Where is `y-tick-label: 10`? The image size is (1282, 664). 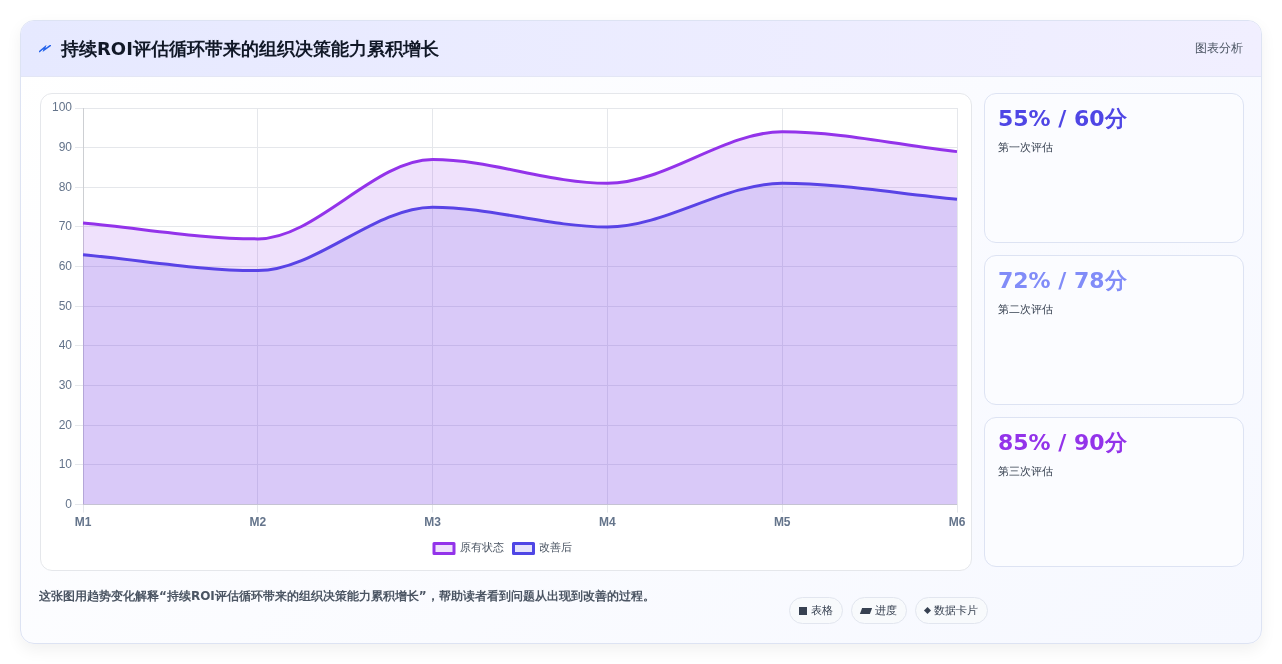 y-tick-label: 10 is located at coordinates (65, 464).